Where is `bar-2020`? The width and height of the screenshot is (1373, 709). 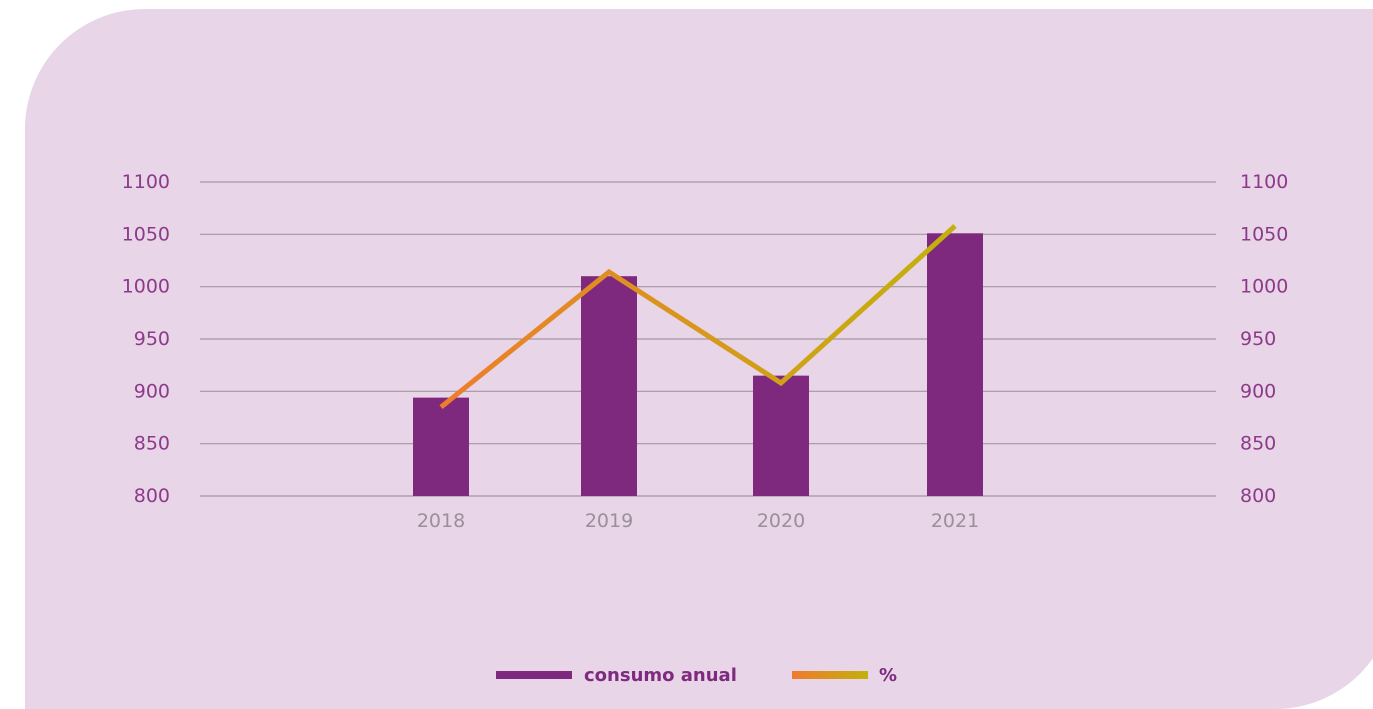 bar-2020 is located at coordinates (781, 435).